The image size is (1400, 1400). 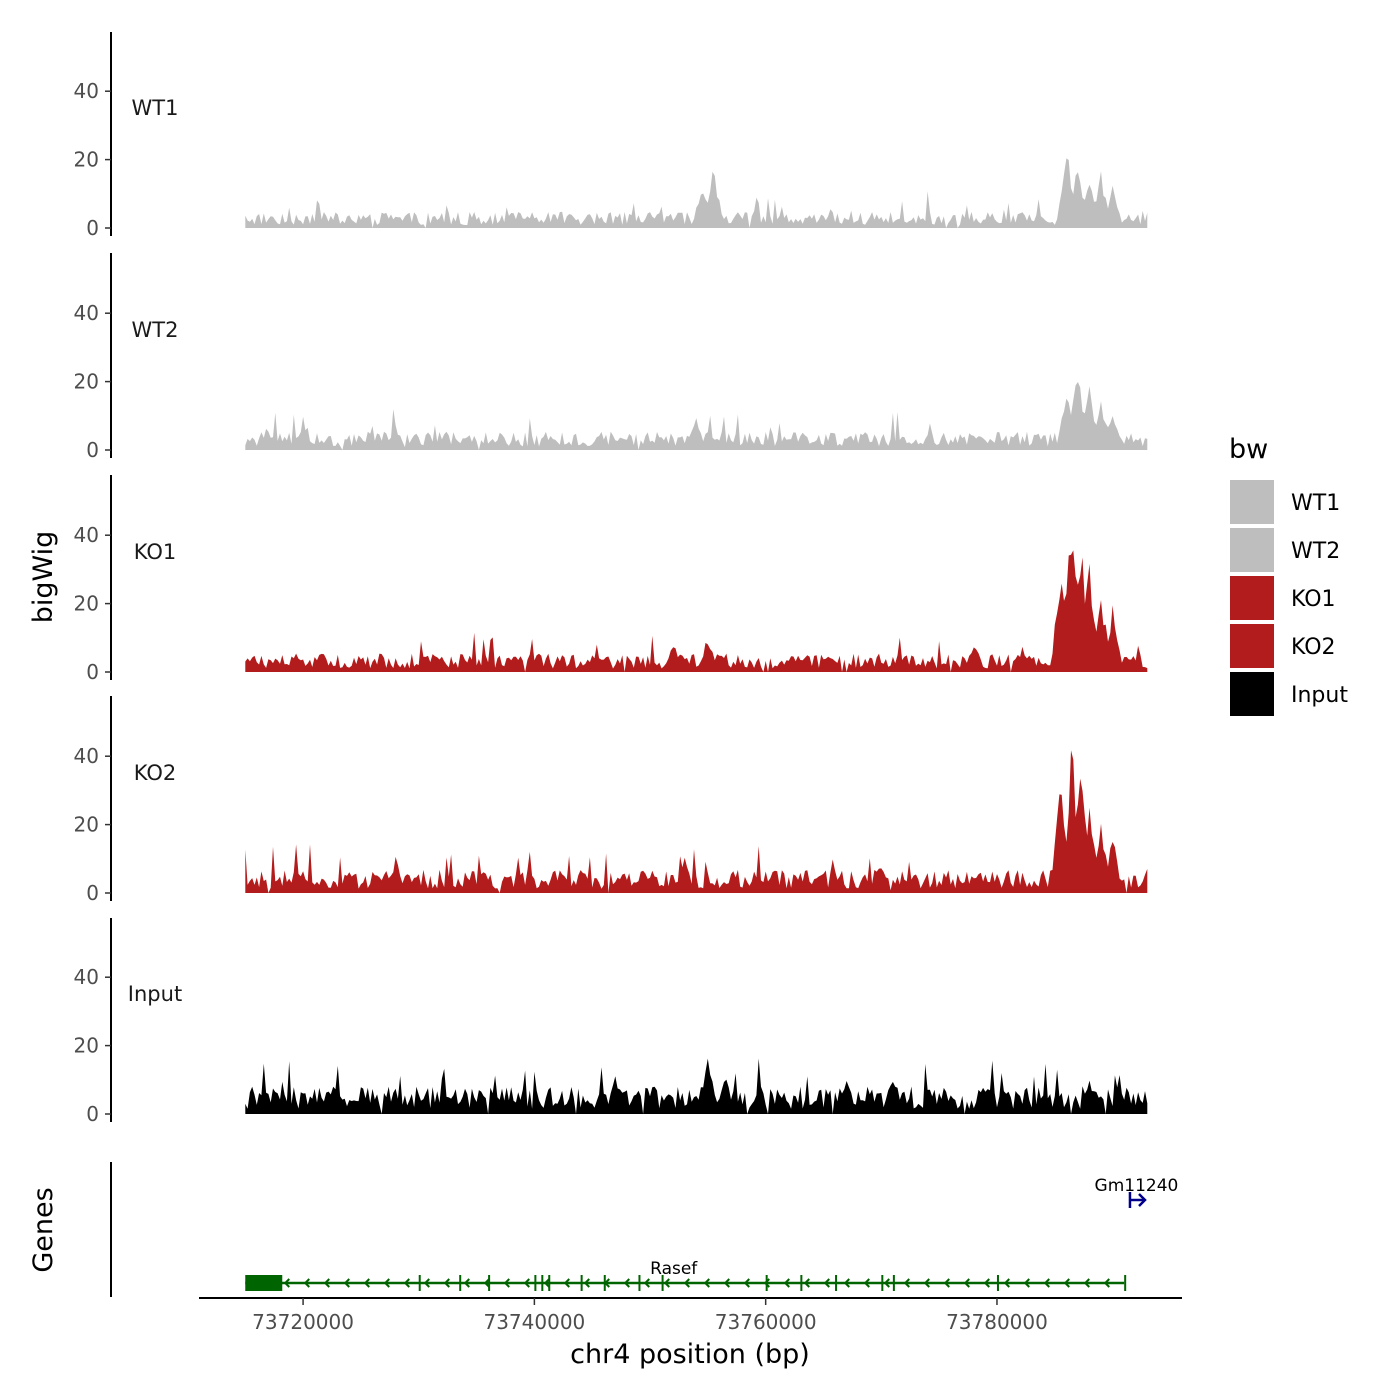 What do you see at coordinates (1137, 1186) in the screenshot?
I see `gene-label: Gm11240` at bounding box center [1137, 1186].